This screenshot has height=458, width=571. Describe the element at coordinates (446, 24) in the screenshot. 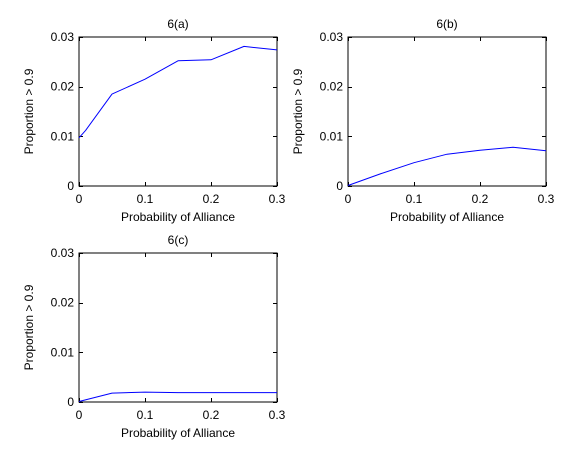

I see `chart-title: 6(b)` at that location.